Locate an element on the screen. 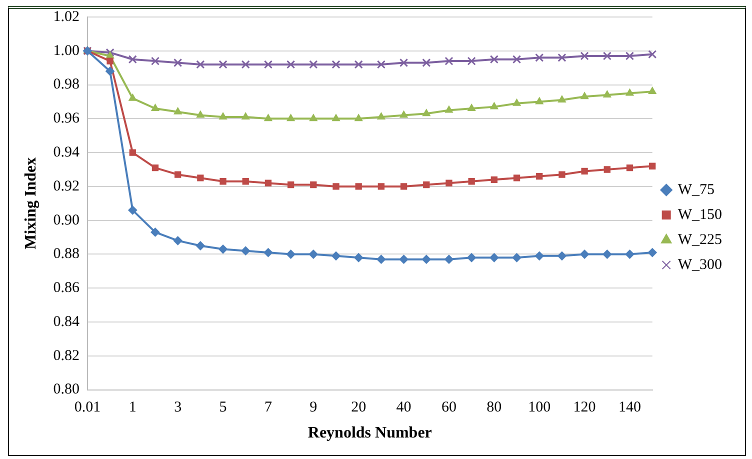 Image resolution: width=752 pixels, height=459 pixels. x-tick-label: 120 is located at coordinates (584, 408).